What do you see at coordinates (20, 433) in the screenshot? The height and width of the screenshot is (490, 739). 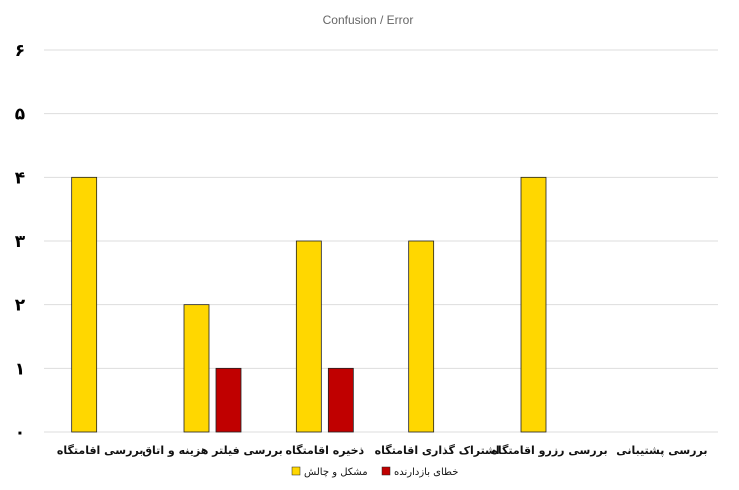 I see `y-tick-label: ۰` at bounding box center [20, 433].